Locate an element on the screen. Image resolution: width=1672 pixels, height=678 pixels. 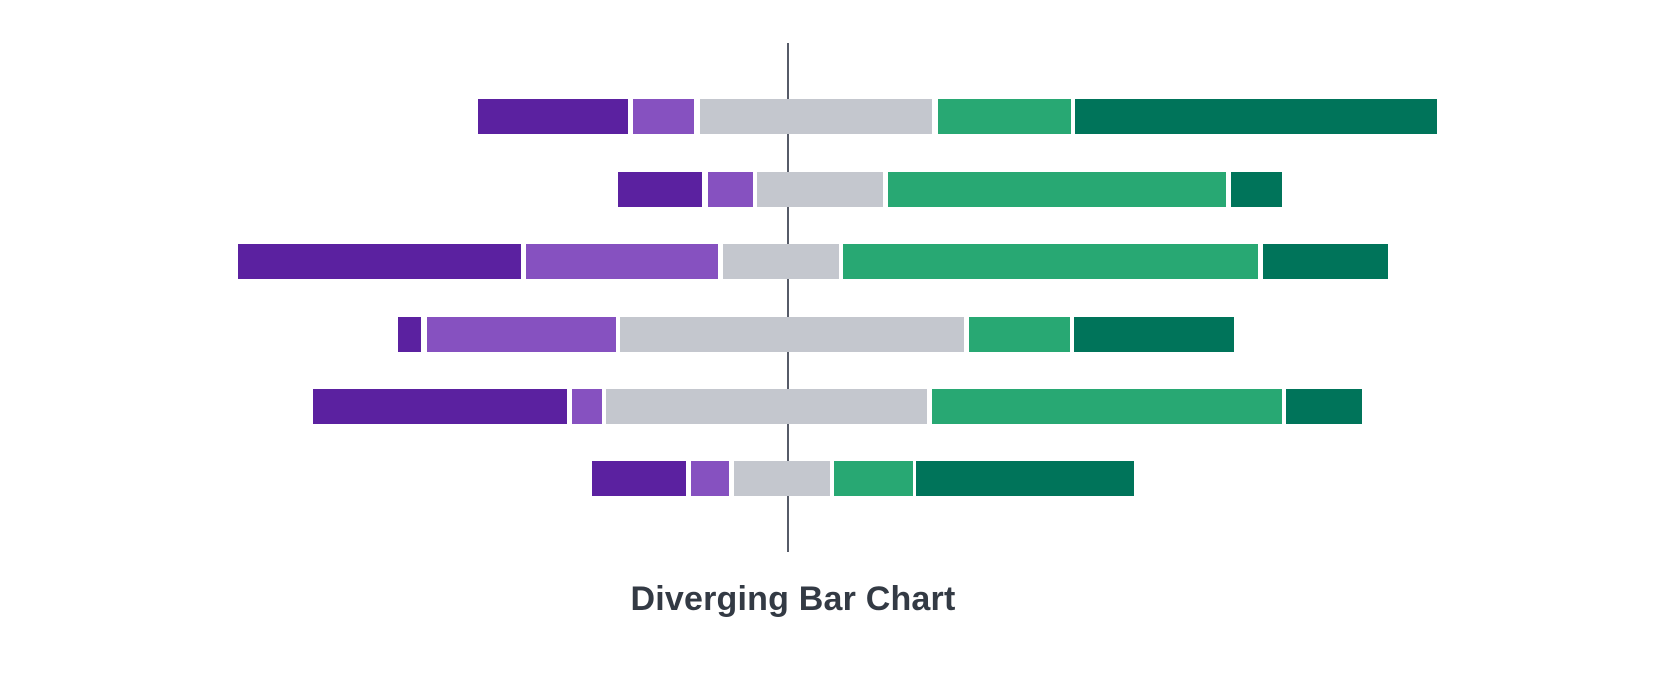
chart-title: Diverging Bar Chart is located at coordinates (793, 599).